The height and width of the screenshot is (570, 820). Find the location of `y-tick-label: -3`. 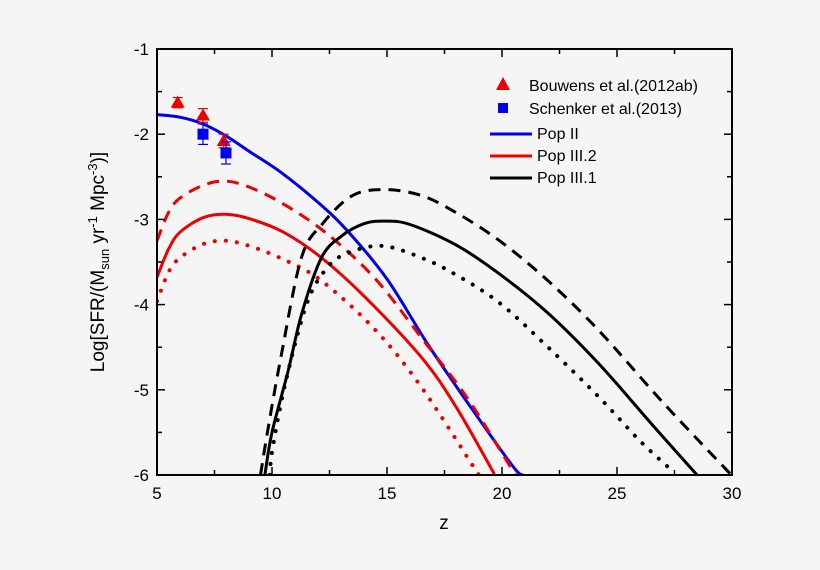

y-tick-label: -3 is located at coordinates (141, 219).